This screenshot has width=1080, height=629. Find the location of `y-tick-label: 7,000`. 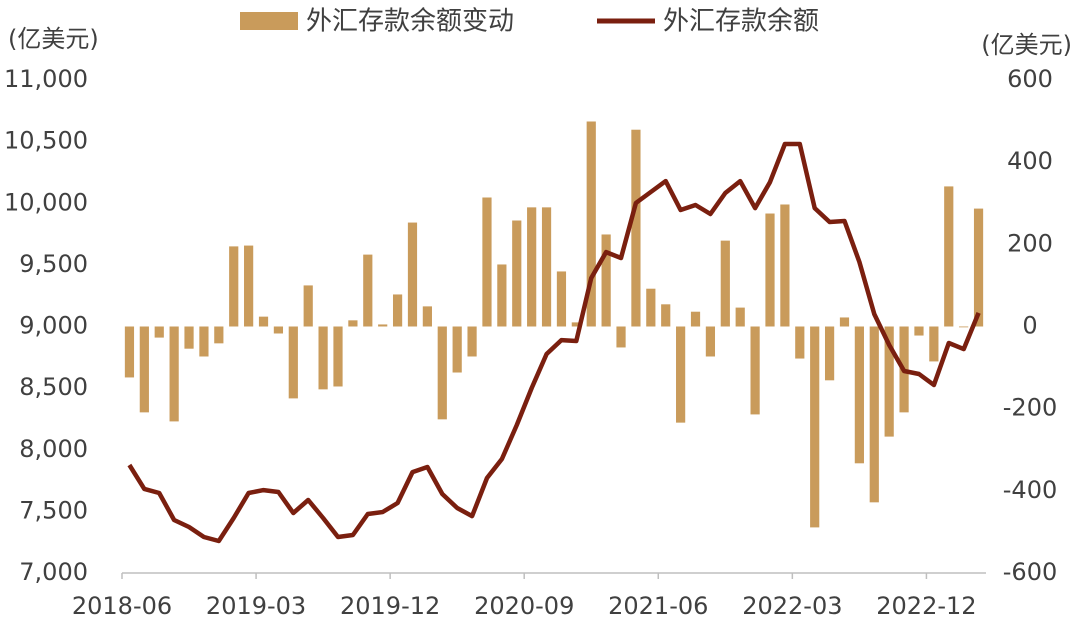

y-tick-label: 7,000 is located at coordinates (53, 572).